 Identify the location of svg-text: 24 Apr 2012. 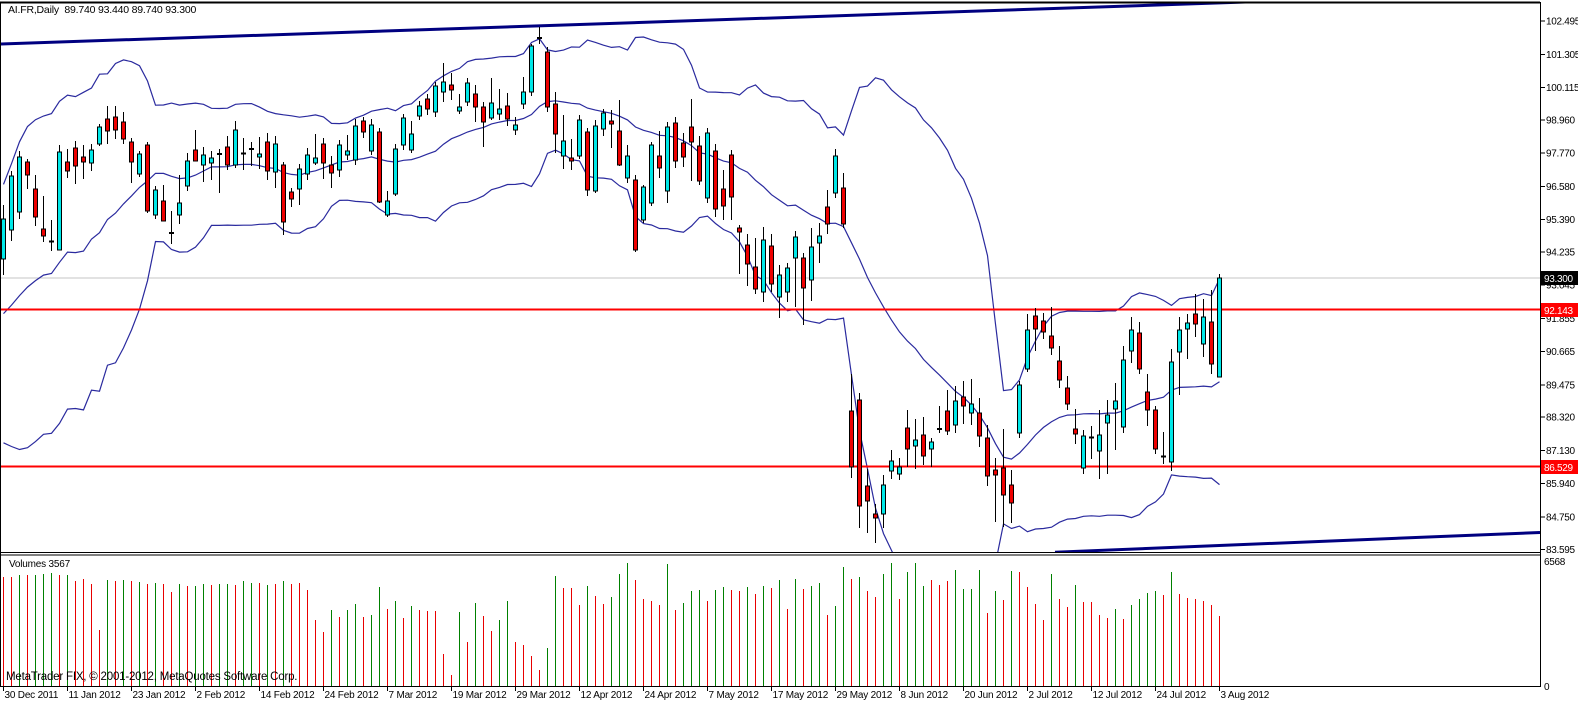
(671, 695).